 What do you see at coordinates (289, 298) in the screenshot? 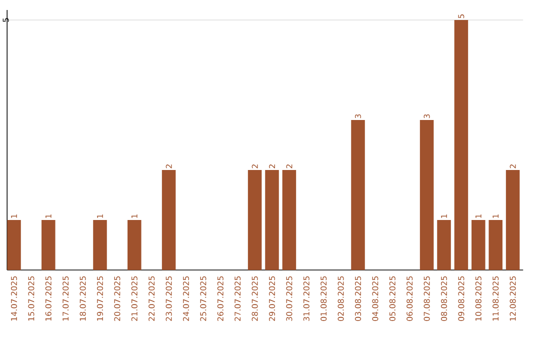
I see `x-tick-label: 30.07.2025` at bounding box center [289, 298].